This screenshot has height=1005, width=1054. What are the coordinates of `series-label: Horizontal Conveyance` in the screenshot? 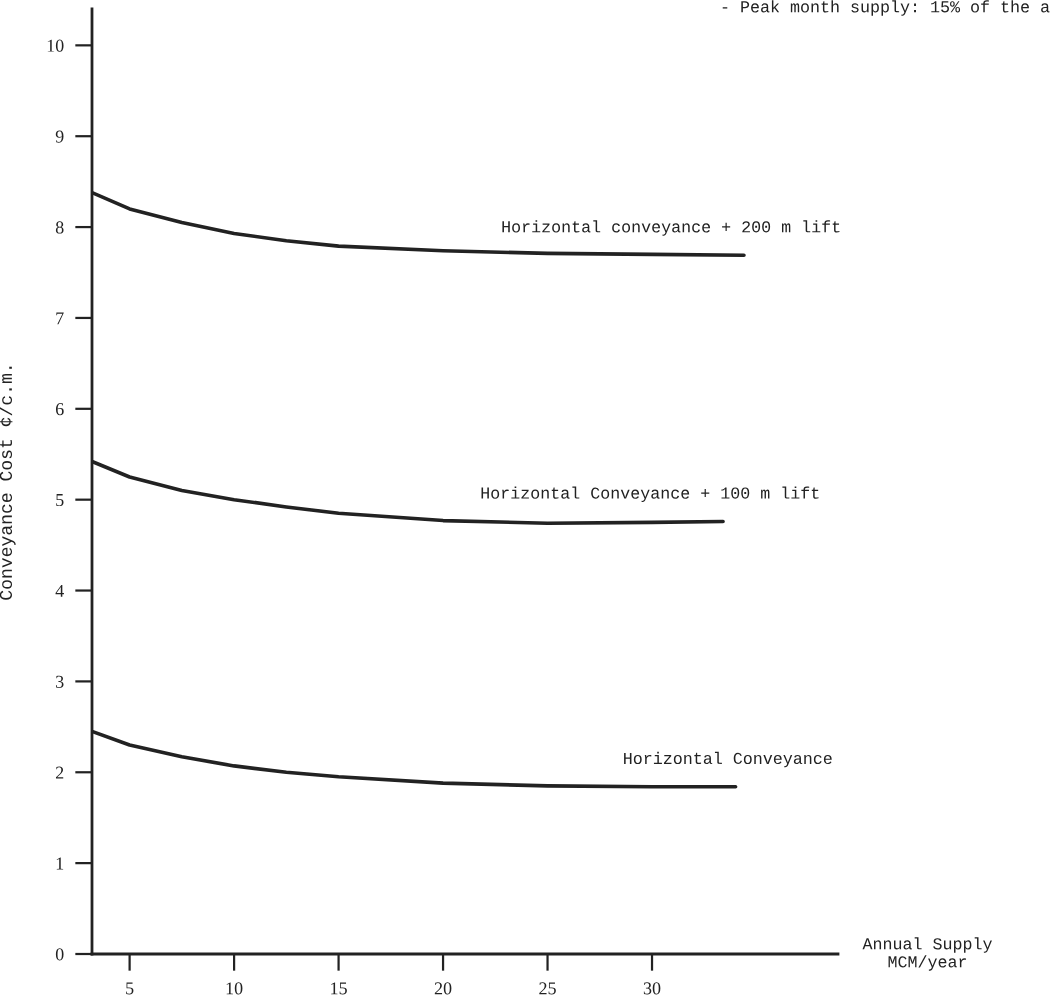 It's located at (728, 759).